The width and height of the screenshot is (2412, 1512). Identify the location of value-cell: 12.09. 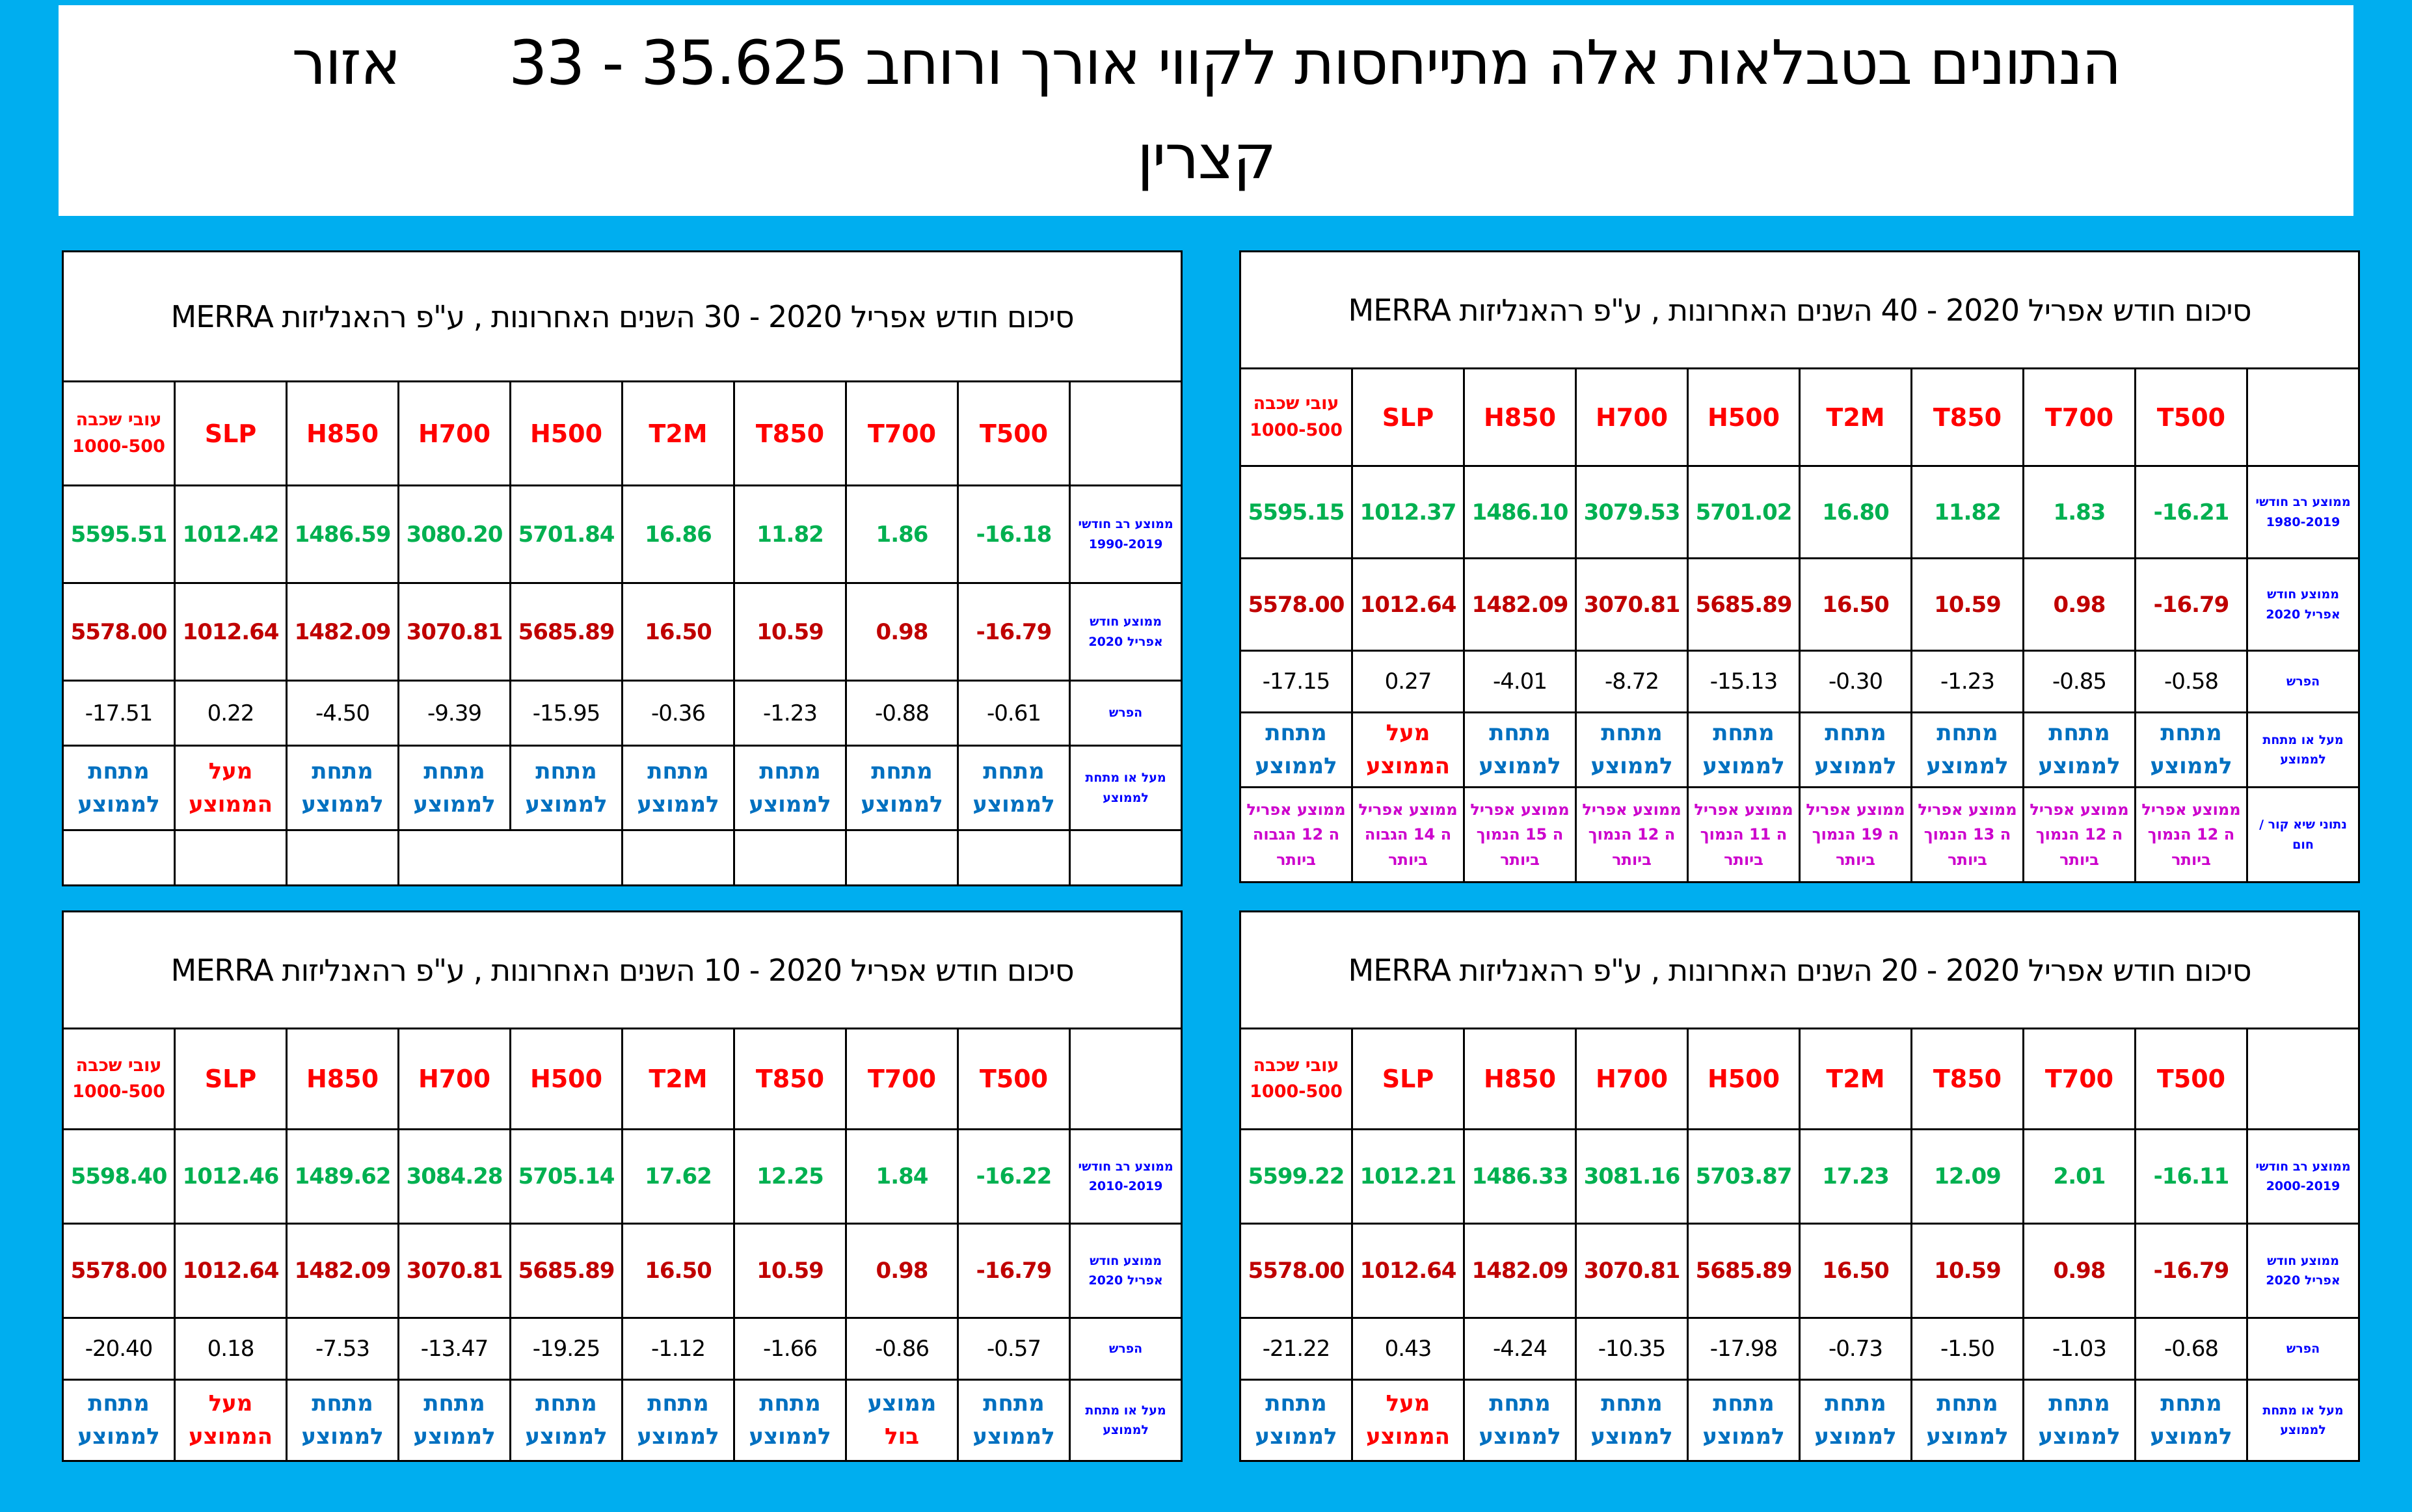
(1967, 1176).